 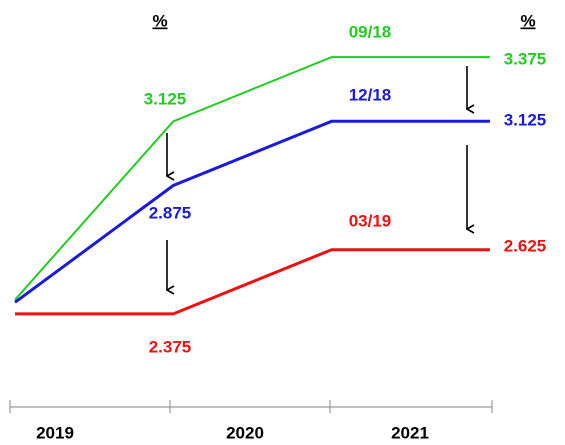 What do you see at coordinates (525, 245) in the screenshot?
I see `value-label: 2.625` at bounding box center [525, 245].